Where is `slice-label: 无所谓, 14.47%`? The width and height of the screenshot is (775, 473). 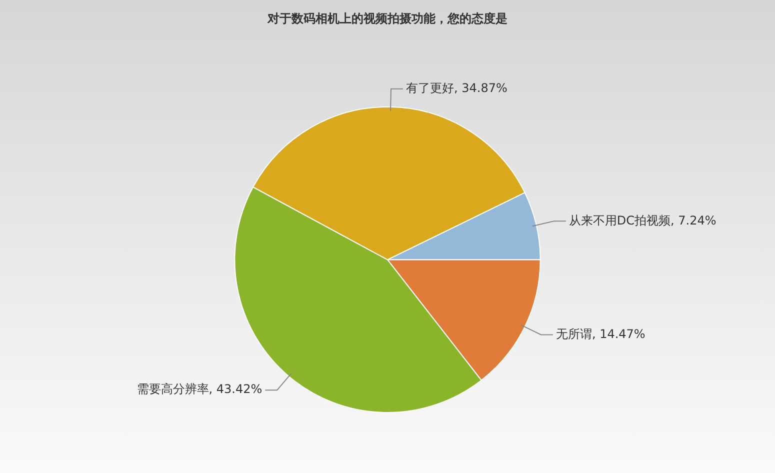
slice-label: 无所谓, 14.47% is located at coordinates (601, 333).